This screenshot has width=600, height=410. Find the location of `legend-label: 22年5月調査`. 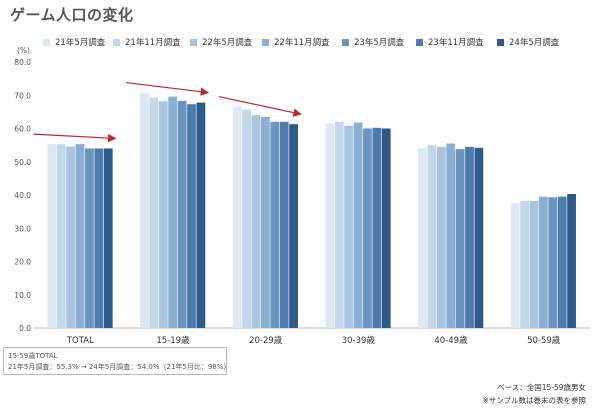

legend-label: 22年5月調査 is located at coordinates (227, 43).